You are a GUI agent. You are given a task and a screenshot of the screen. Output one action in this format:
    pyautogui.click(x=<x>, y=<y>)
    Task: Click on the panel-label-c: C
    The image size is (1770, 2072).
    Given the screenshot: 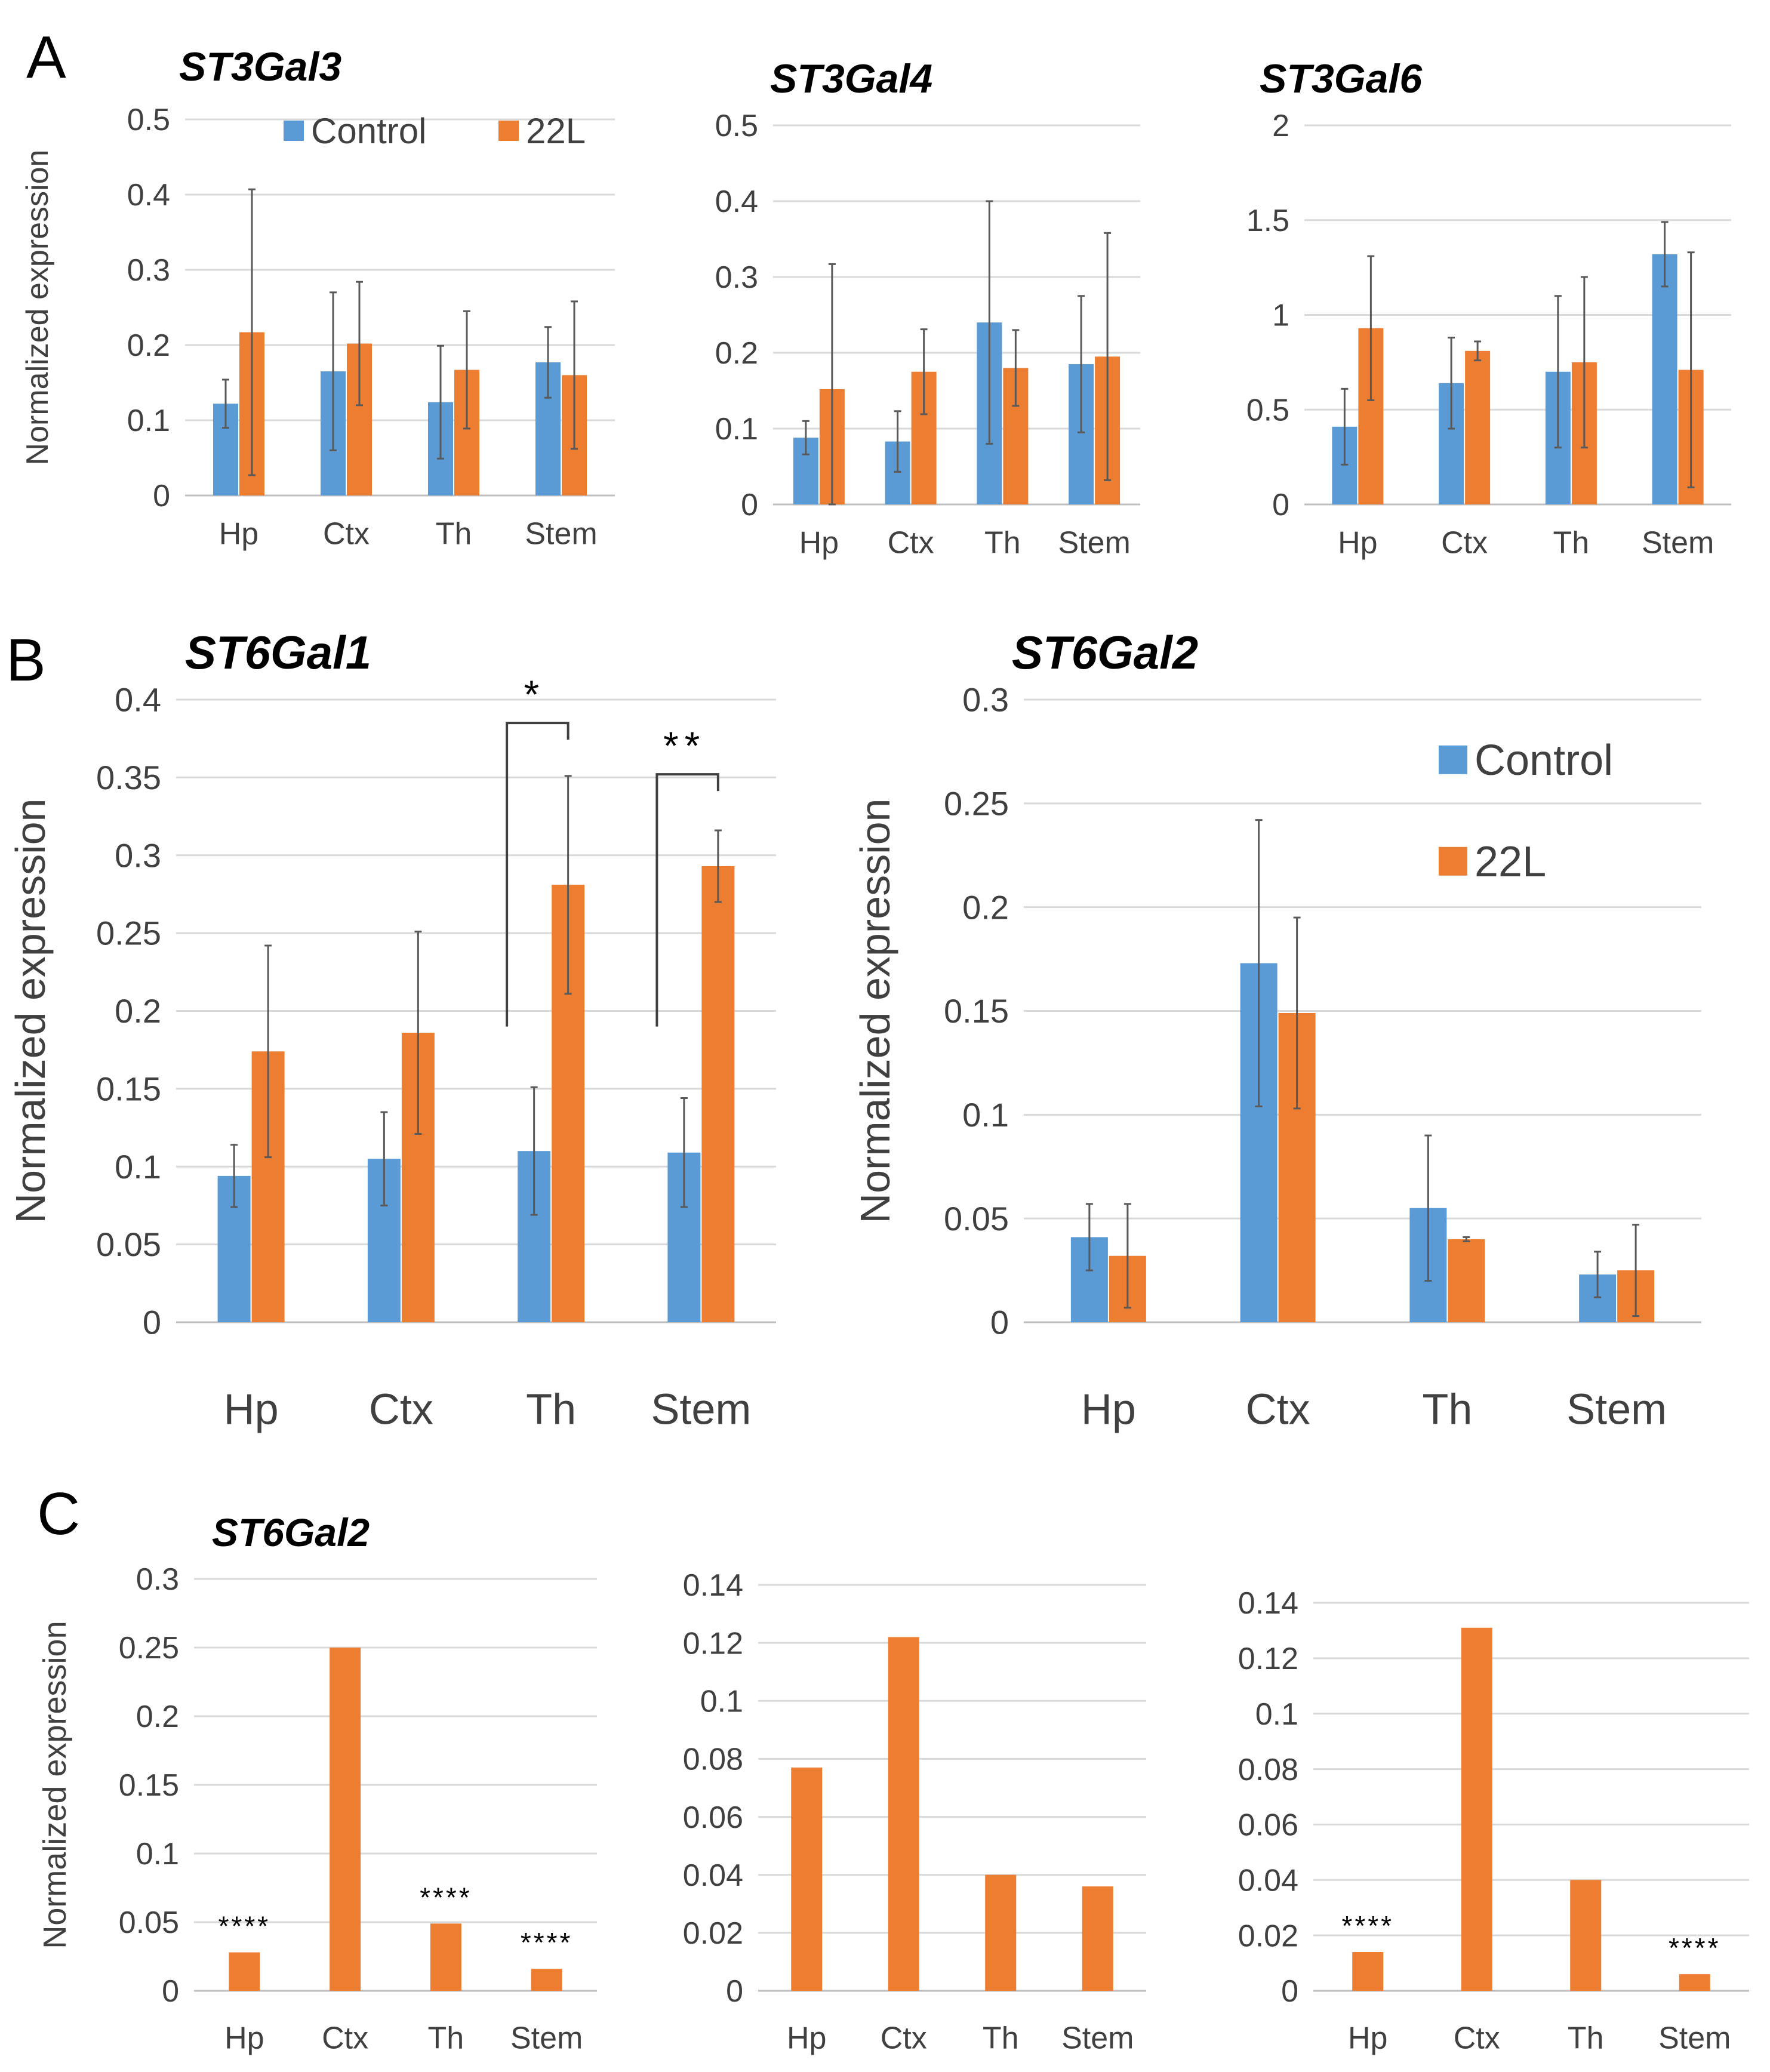 What is the action you would take?
    pyautogui.click(x=58, y=1513)
    